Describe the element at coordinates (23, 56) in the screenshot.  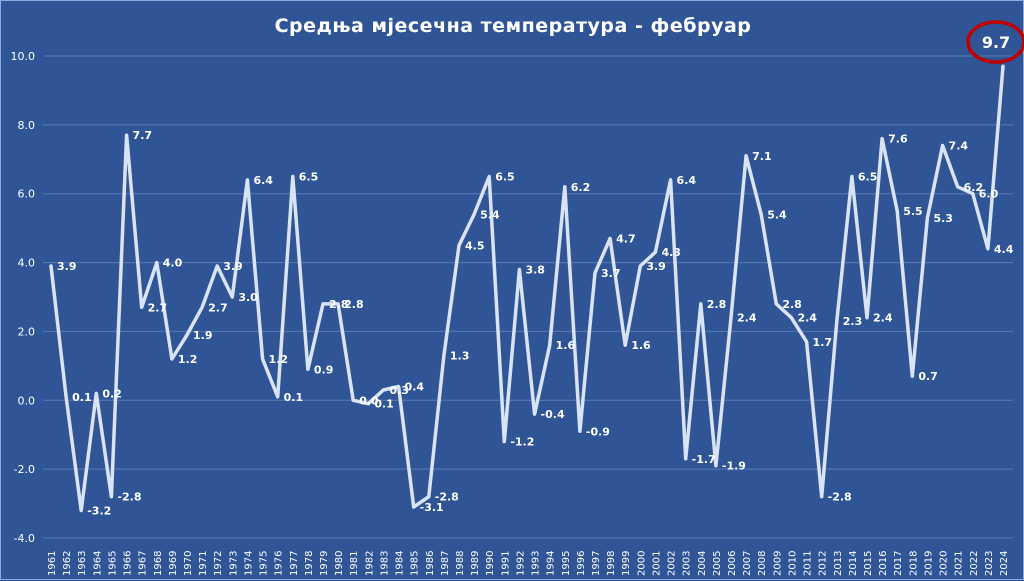
I see `y-tick-label: 10.0` at that location.